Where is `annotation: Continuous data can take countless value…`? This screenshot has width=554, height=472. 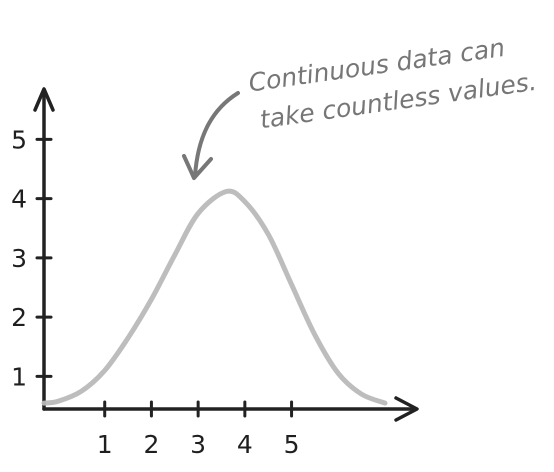
annotation: Continuous data can take countless value… is located at coordinates (393, 83).